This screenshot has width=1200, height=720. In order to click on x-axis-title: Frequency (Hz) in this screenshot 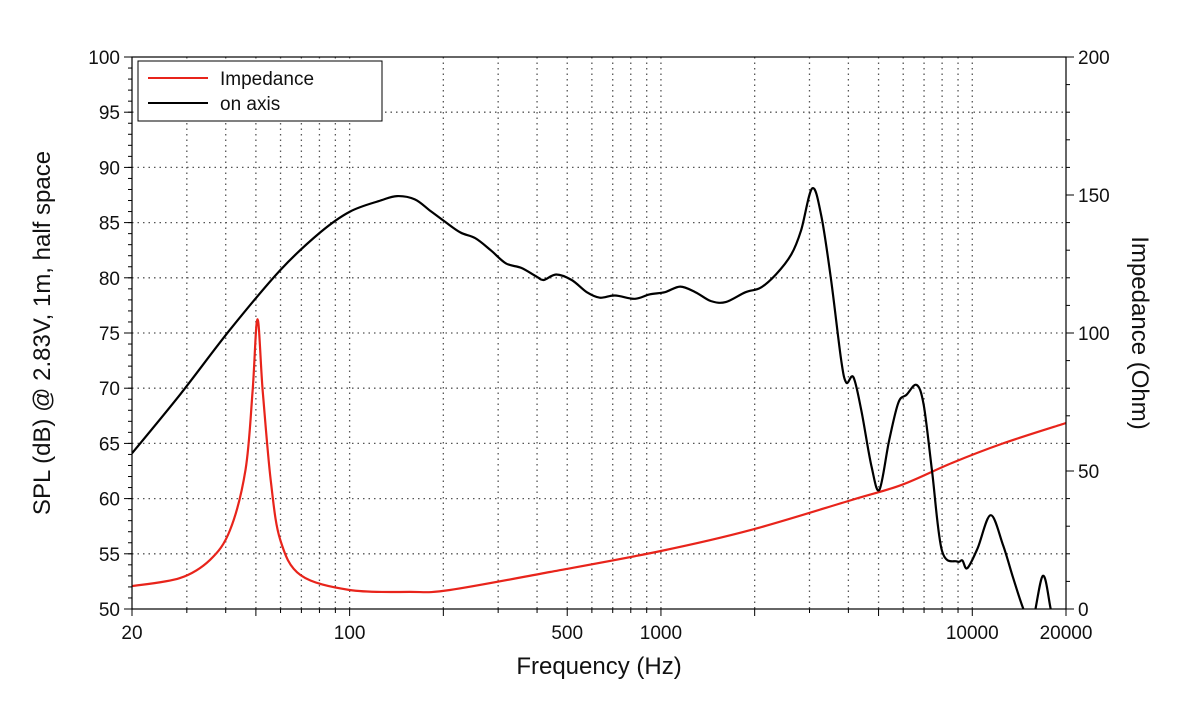, I will do `click(598, 666)`.